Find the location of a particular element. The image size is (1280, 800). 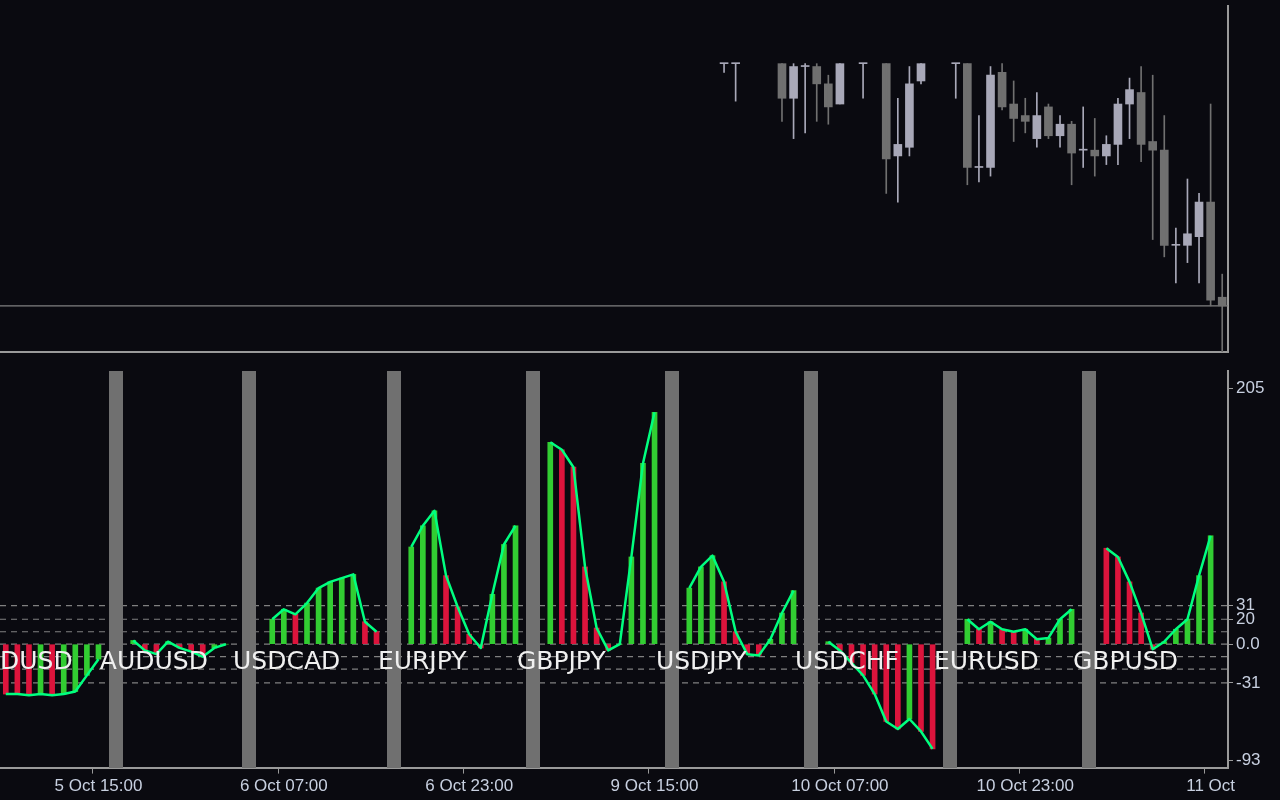

x-tick-label: 6 Oct 07:00 is located at coordinates (283, 786).